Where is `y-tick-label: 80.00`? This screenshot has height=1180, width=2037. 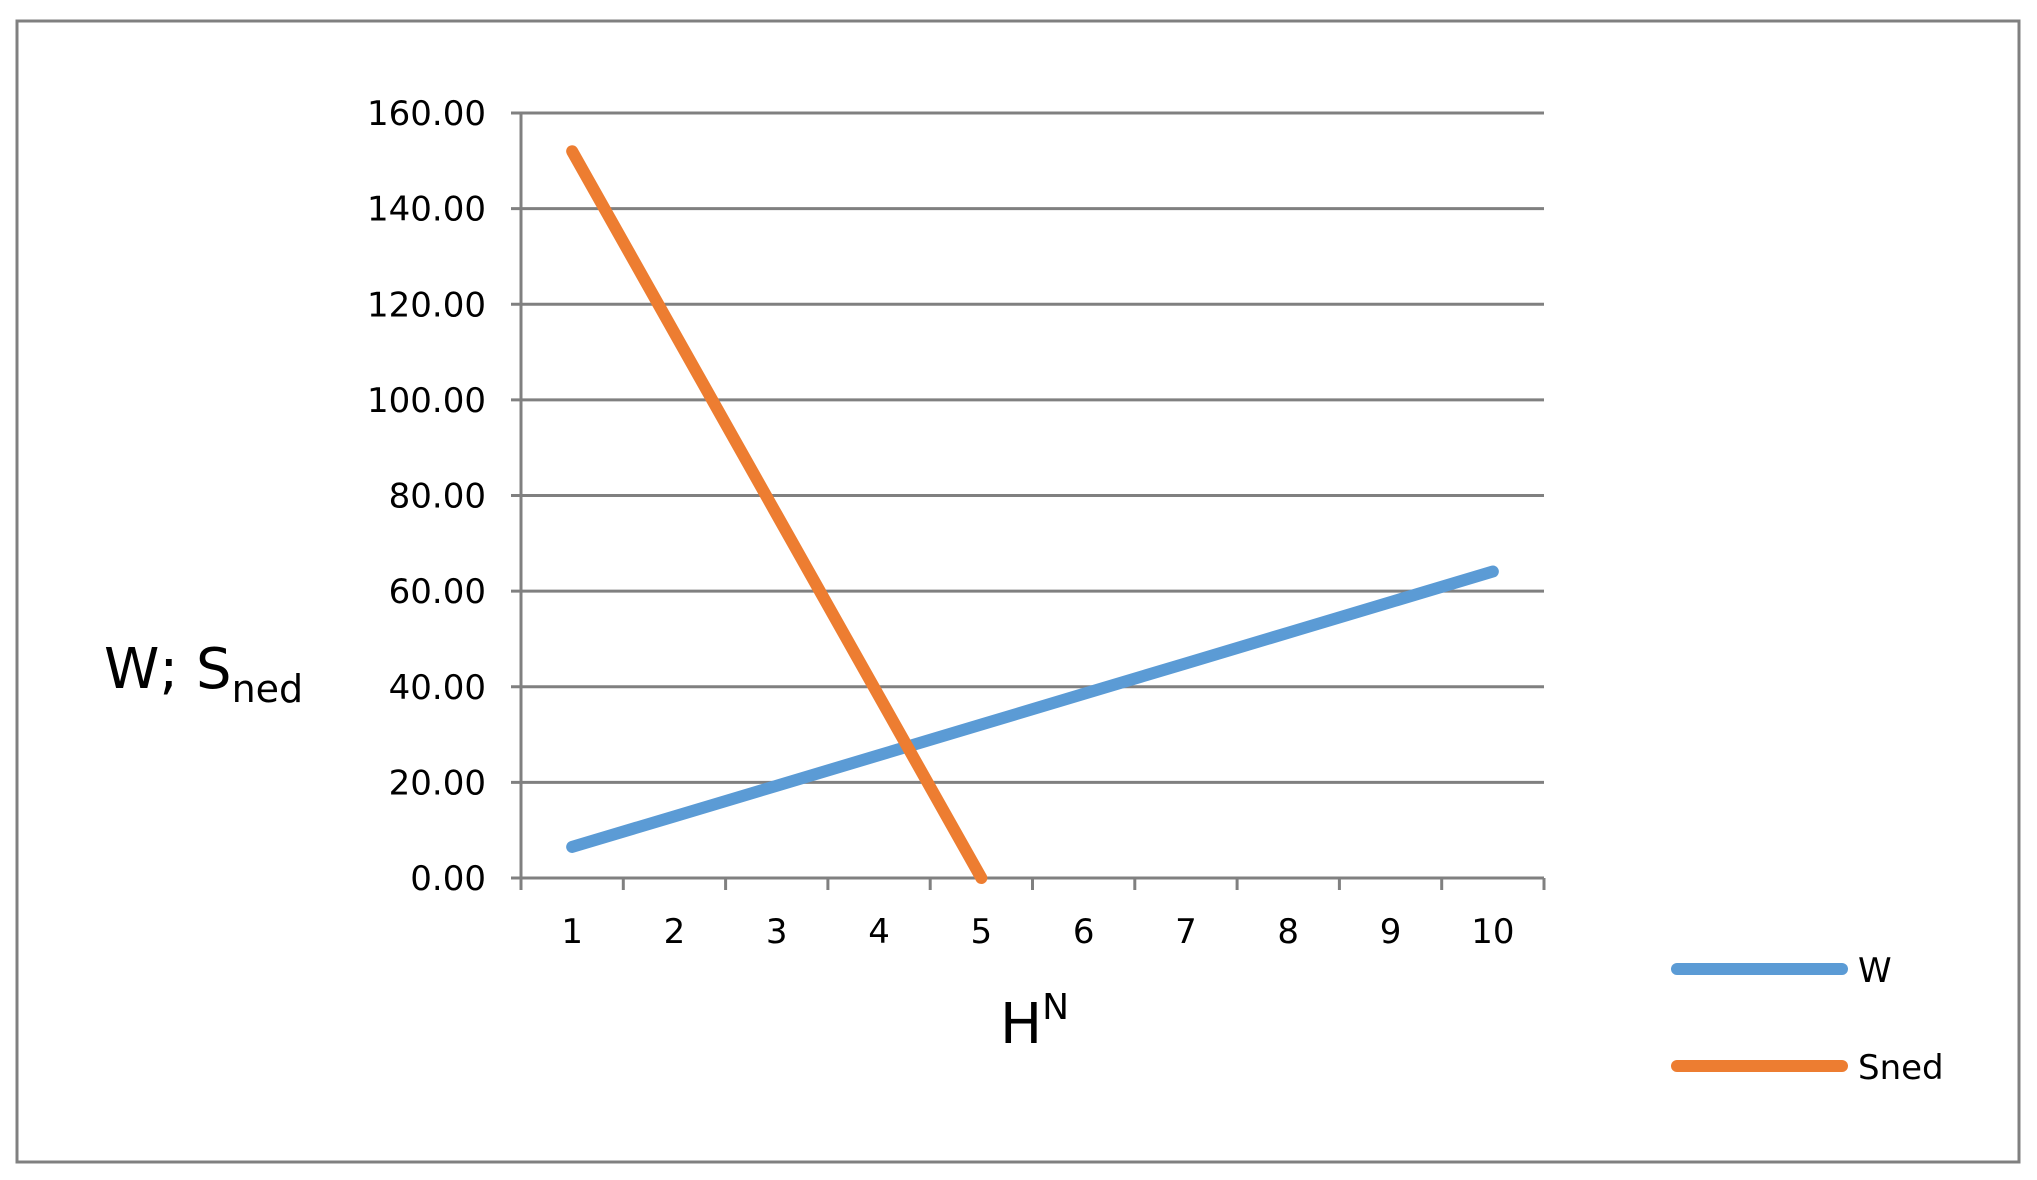
y-tick-label: 80.00 is located at coordinates (437, 497).